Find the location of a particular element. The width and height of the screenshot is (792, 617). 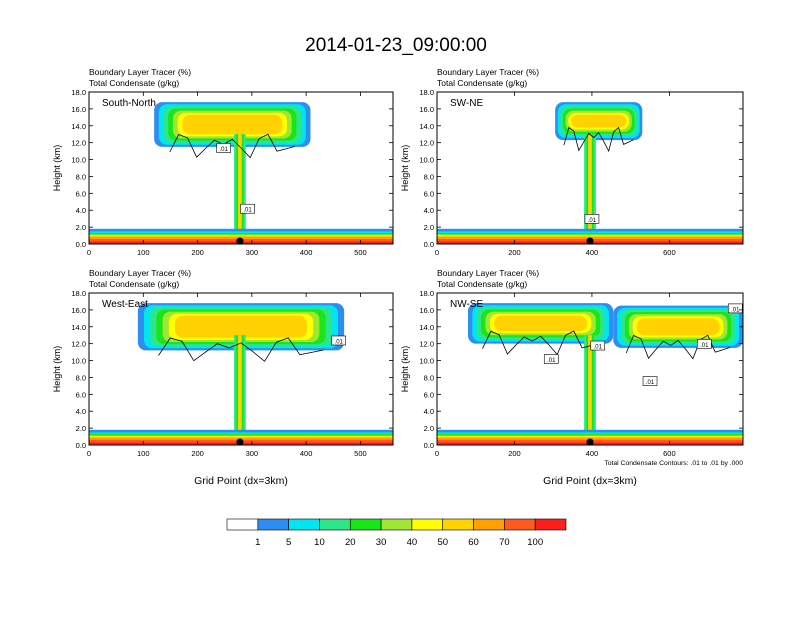

plot-frame is located at coordinates (241, 369).